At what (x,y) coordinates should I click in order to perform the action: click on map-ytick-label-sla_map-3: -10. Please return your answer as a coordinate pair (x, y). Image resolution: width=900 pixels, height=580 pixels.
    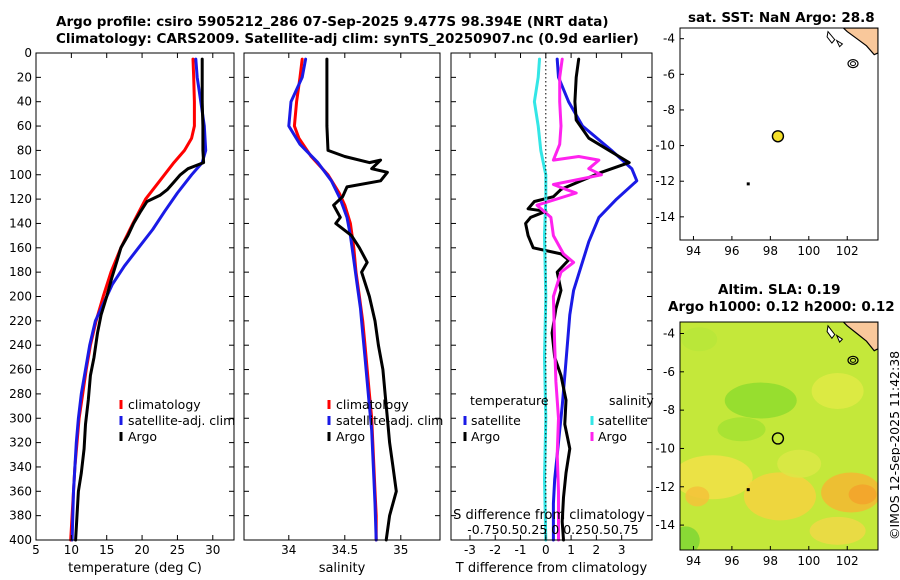
    Looking at the image, I should click on (665, 448).